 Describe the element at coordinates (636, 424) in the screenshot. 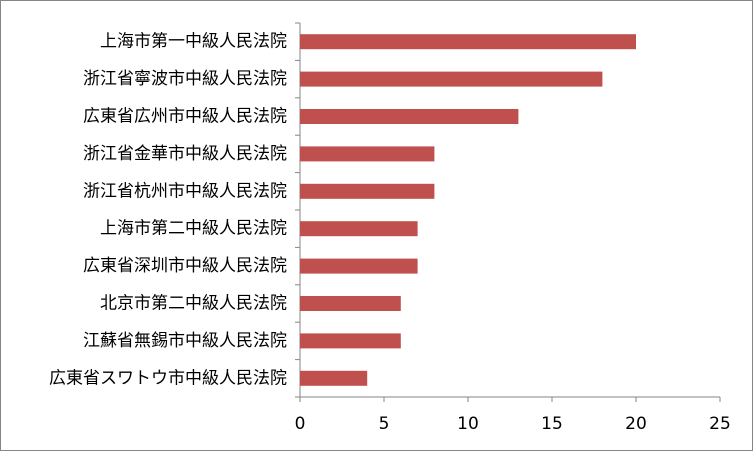

I see `x-tick-label: 20` at that location.